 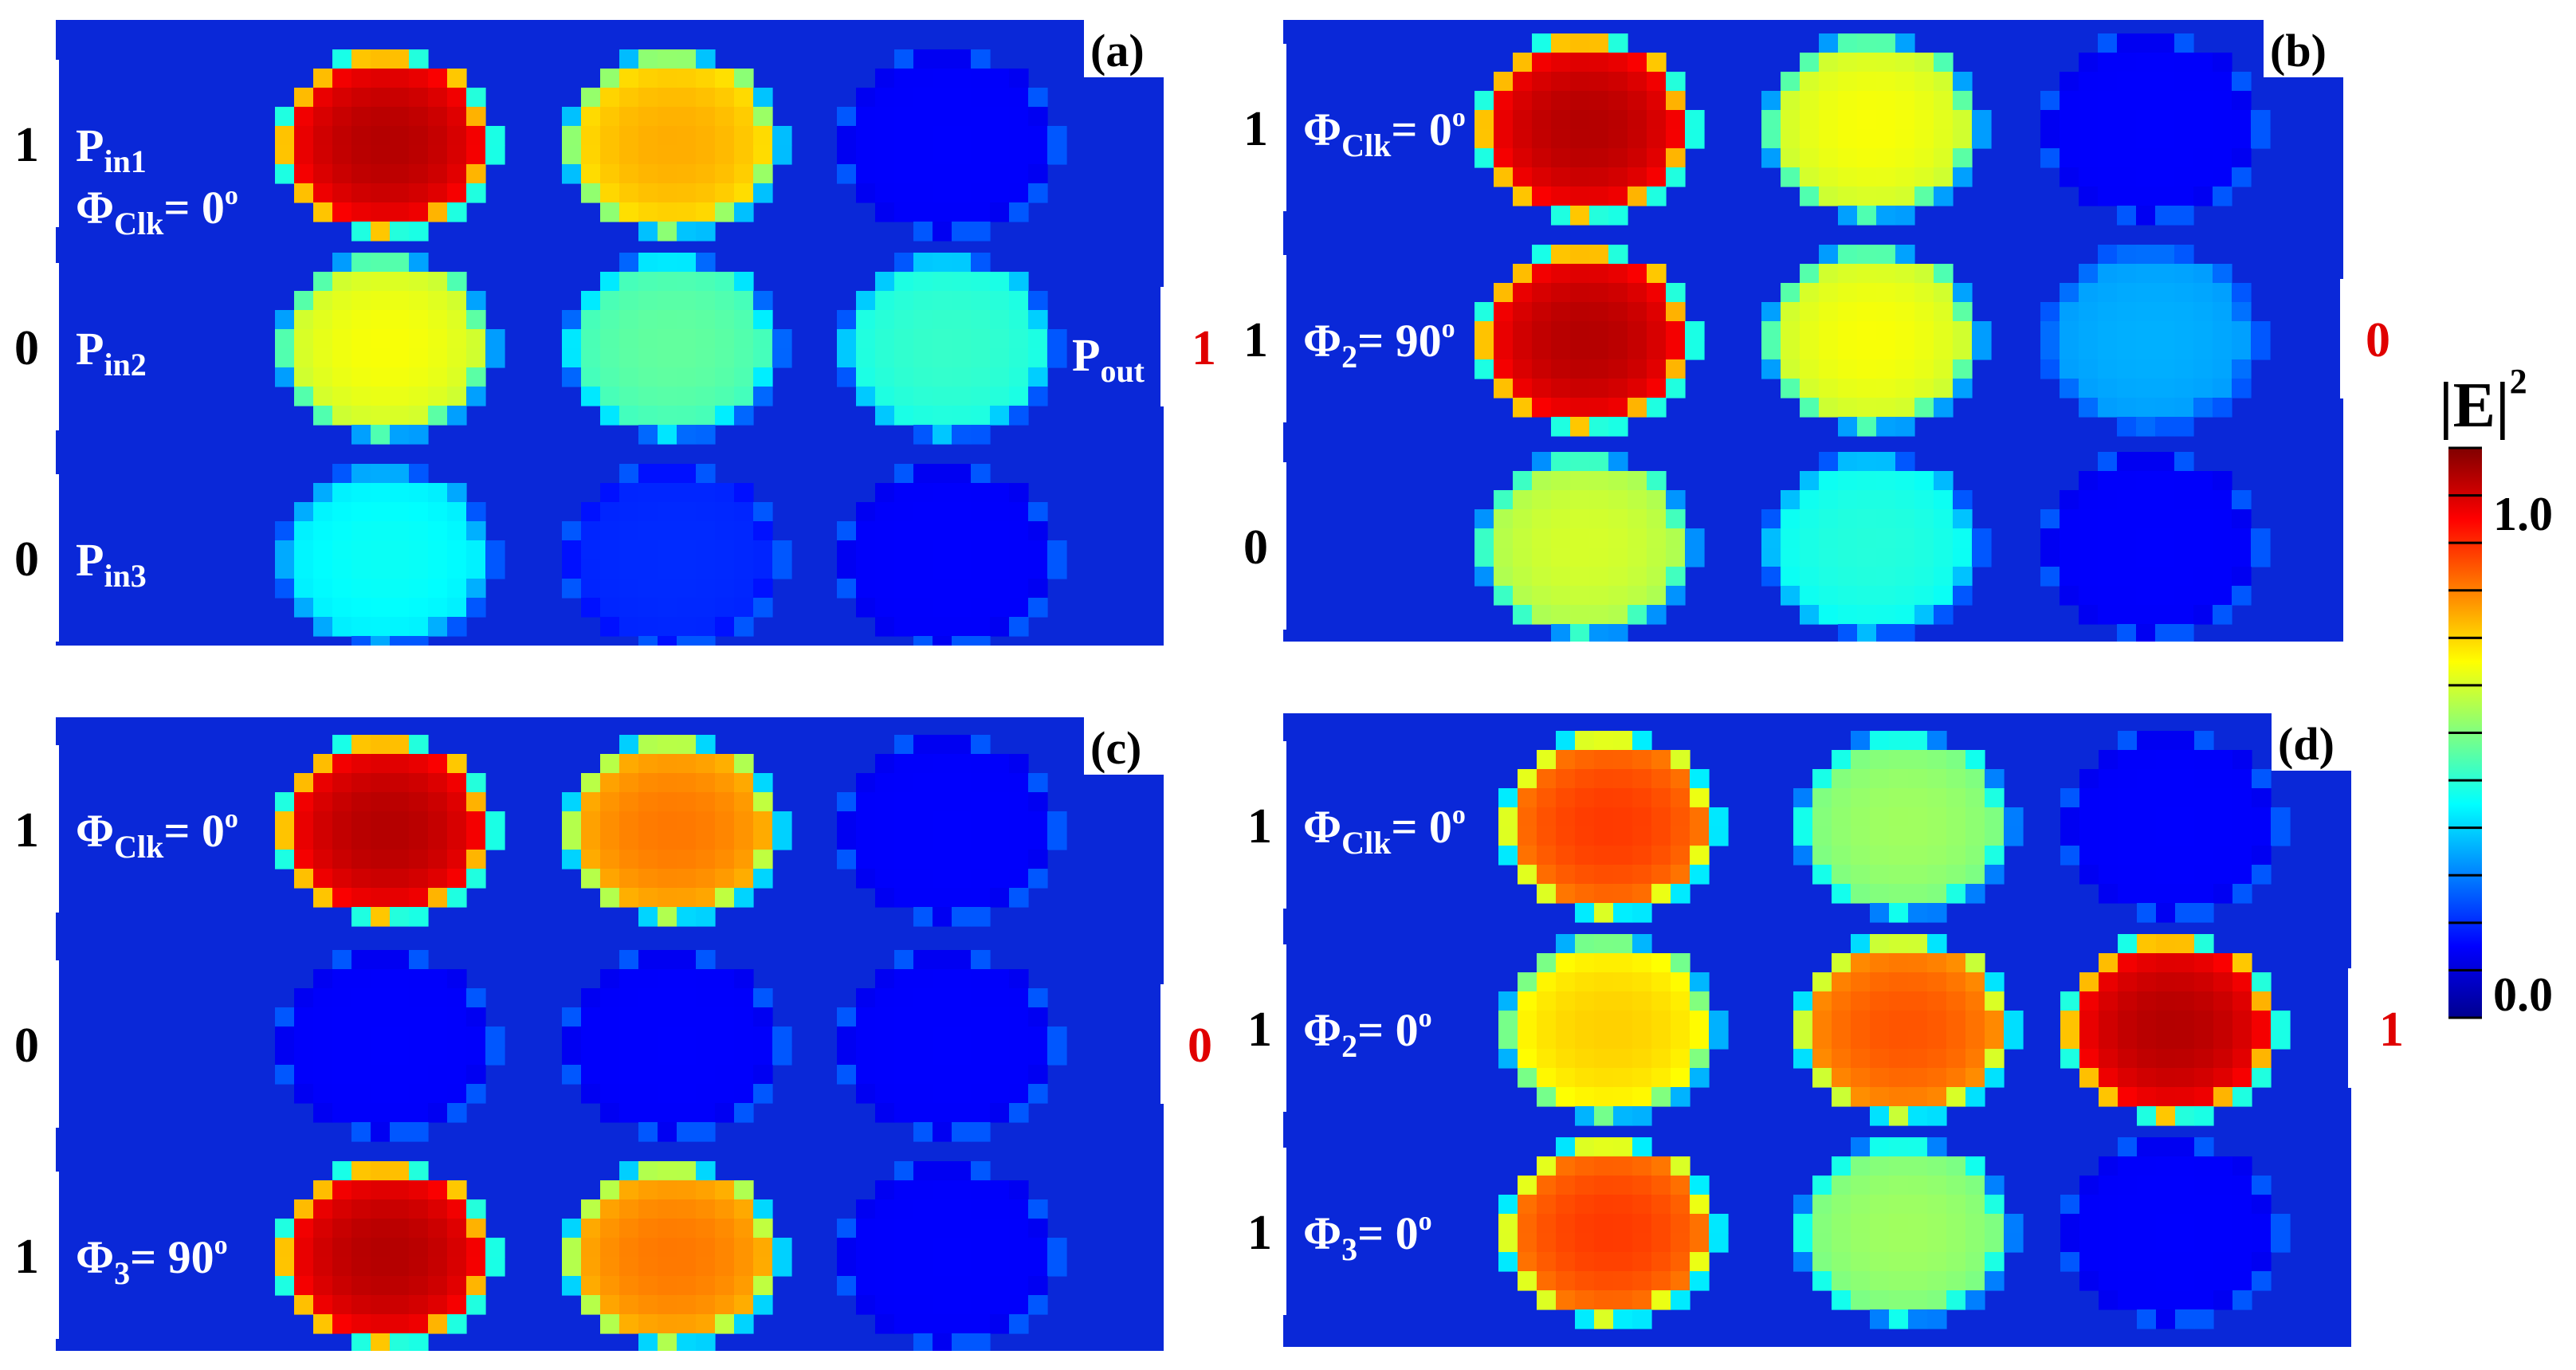 I want to click on colorbar-tick-max: 1.0, so click(x=2523, y=514).